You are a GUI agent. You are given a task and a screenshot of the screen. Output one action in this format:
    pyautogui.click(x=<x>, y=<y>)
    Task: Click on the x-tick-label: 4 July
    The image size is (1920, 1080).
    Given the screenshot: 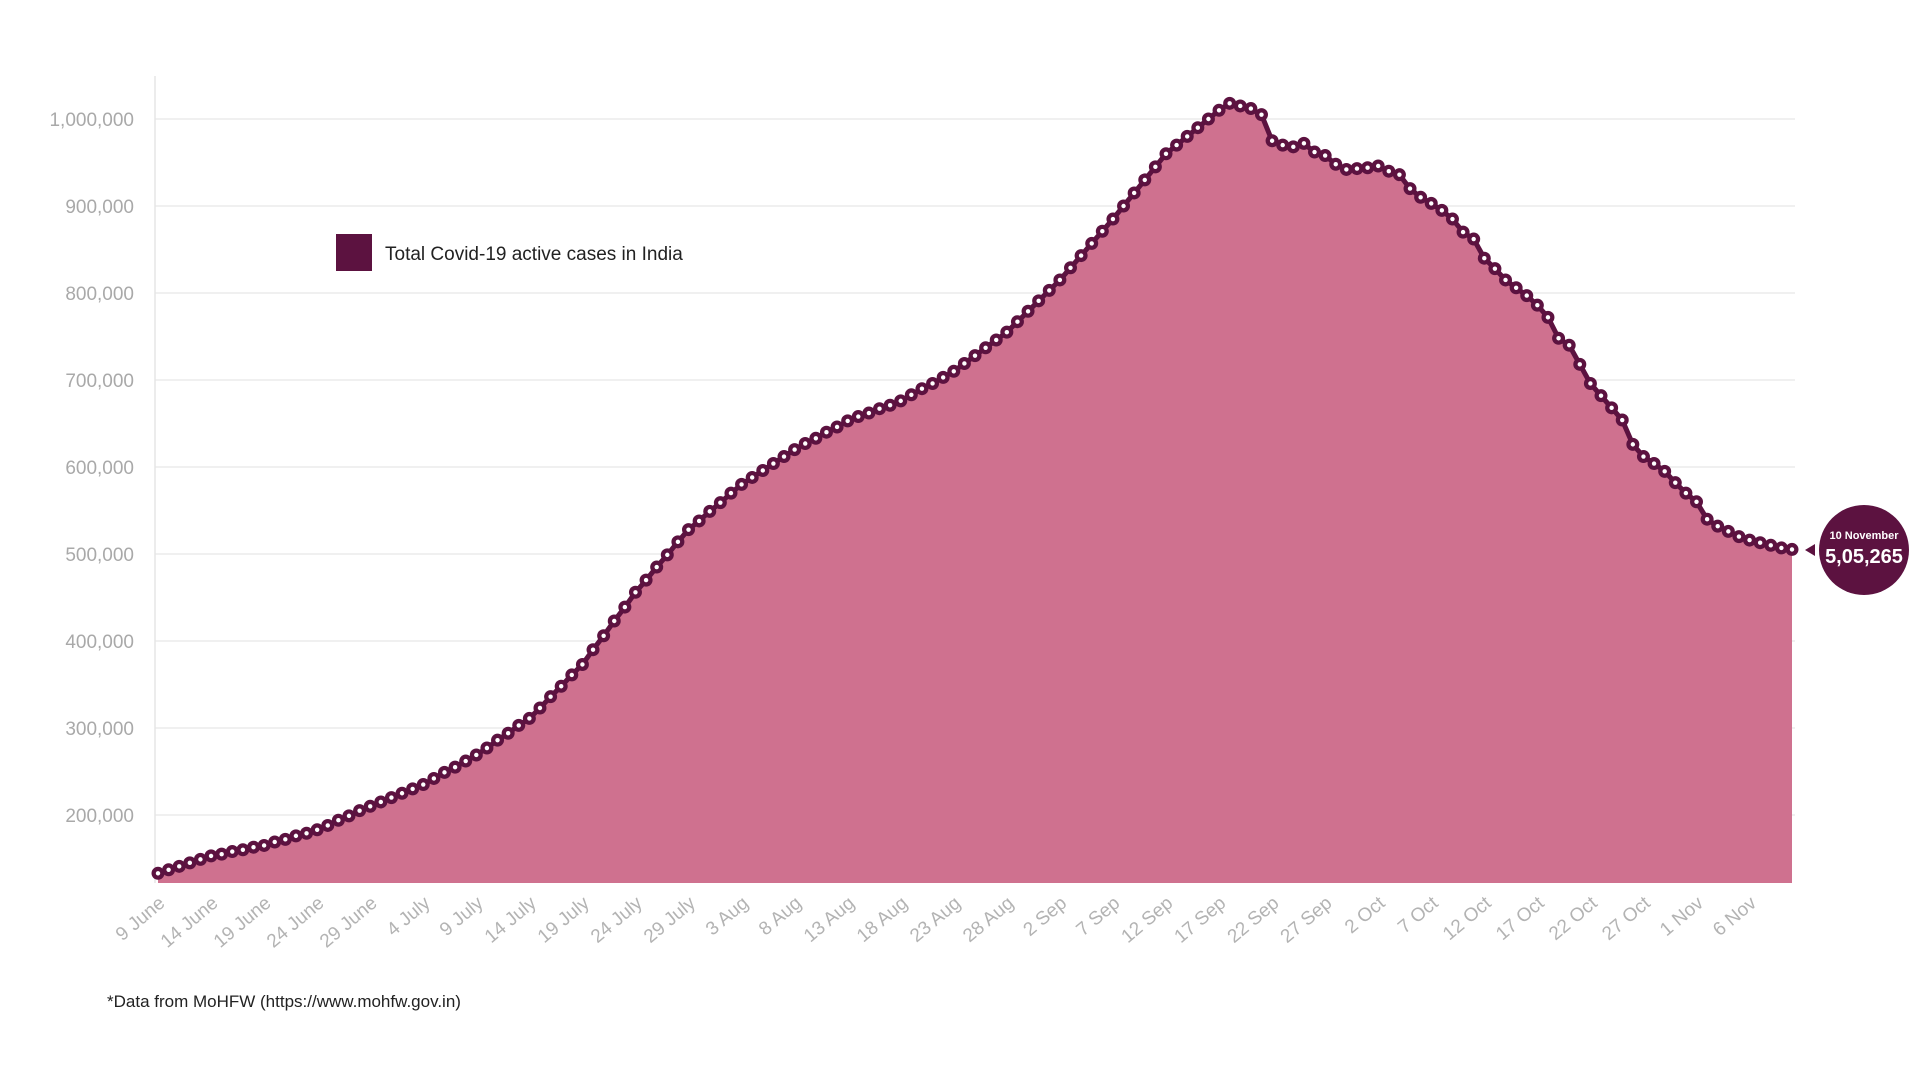 What is the action you would take?
    pyautogui.click(x=409, y=916)
    